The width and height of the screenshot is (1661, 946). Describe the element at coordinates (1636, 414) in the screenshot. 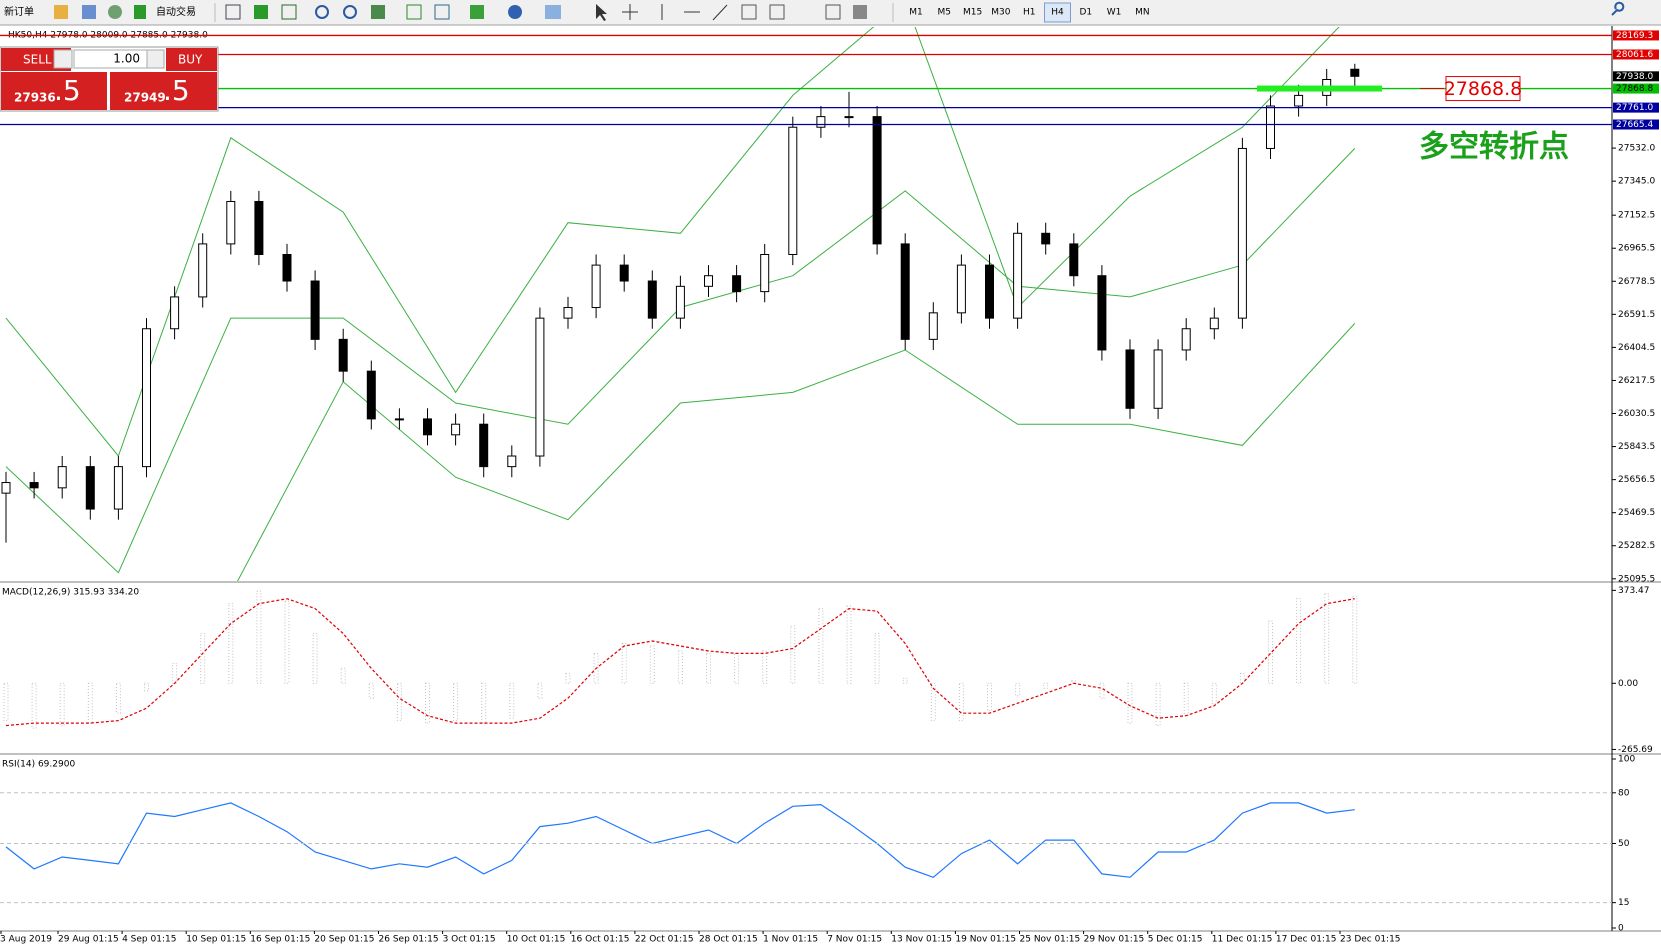

I see `y-tick-label: 26030.5` at that location.